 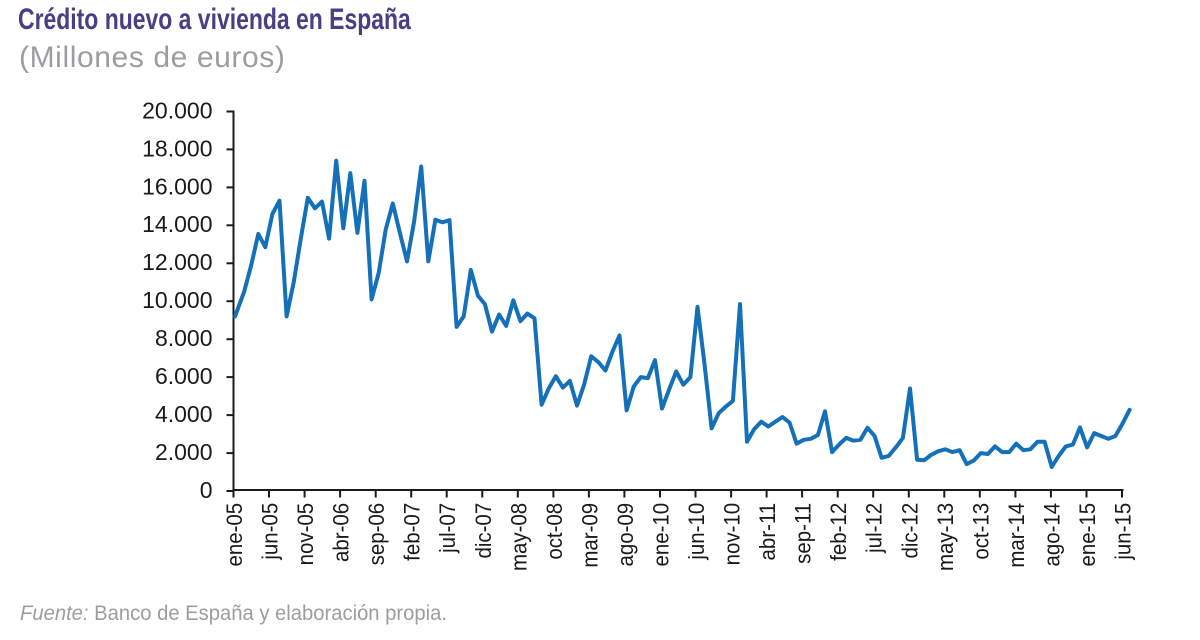 I want to click on svg-text: 14.000, so click(x=177, y=224).